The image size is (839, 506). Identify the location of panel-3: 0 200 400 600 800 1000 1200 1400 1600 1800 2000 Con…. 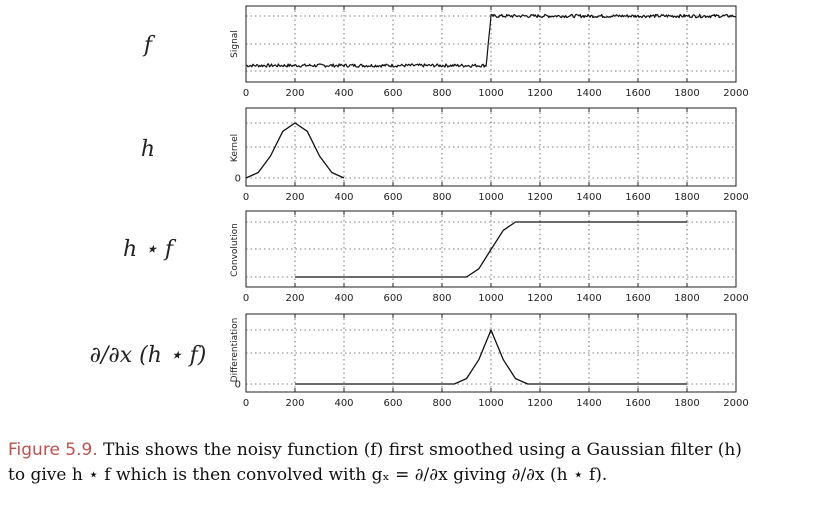
(436, 257).